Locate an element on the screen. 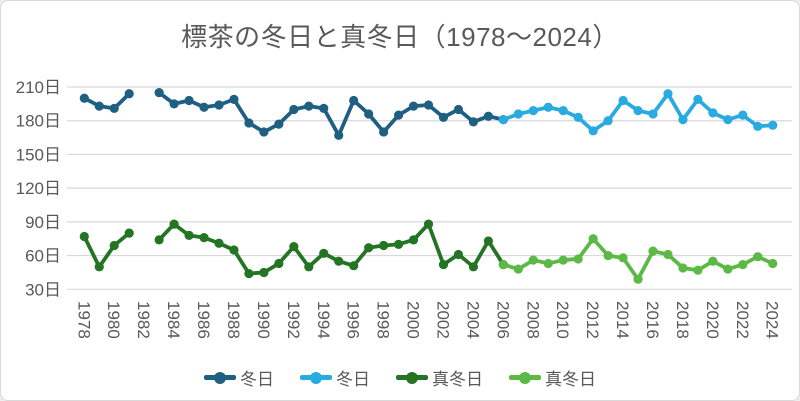 This screenshot has height=401, width=800. x-tick-label-1998: 1998 is located at coordinates (383, 320).